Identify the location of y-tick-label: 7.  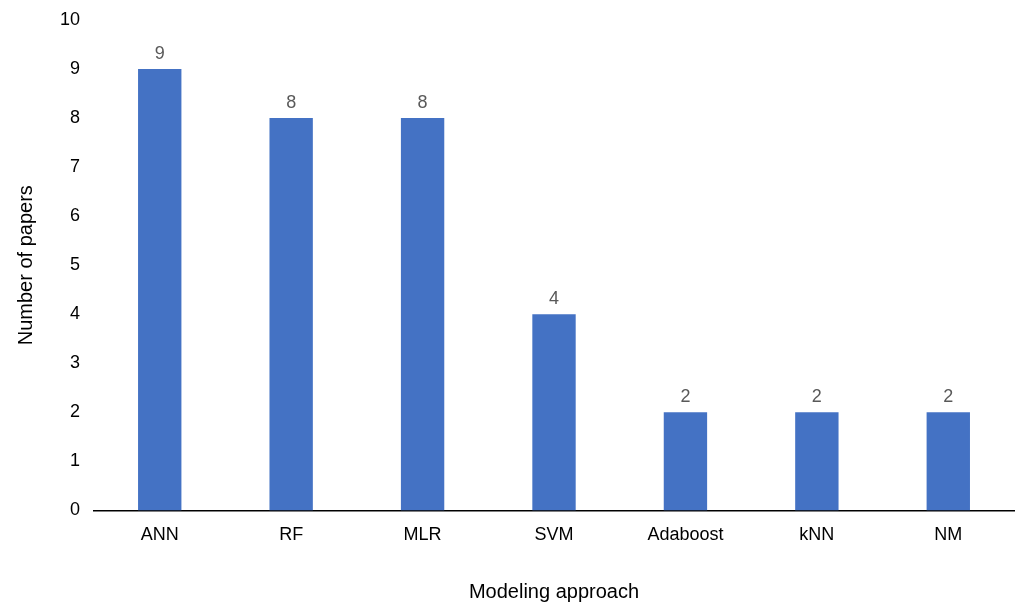
(75, 166).